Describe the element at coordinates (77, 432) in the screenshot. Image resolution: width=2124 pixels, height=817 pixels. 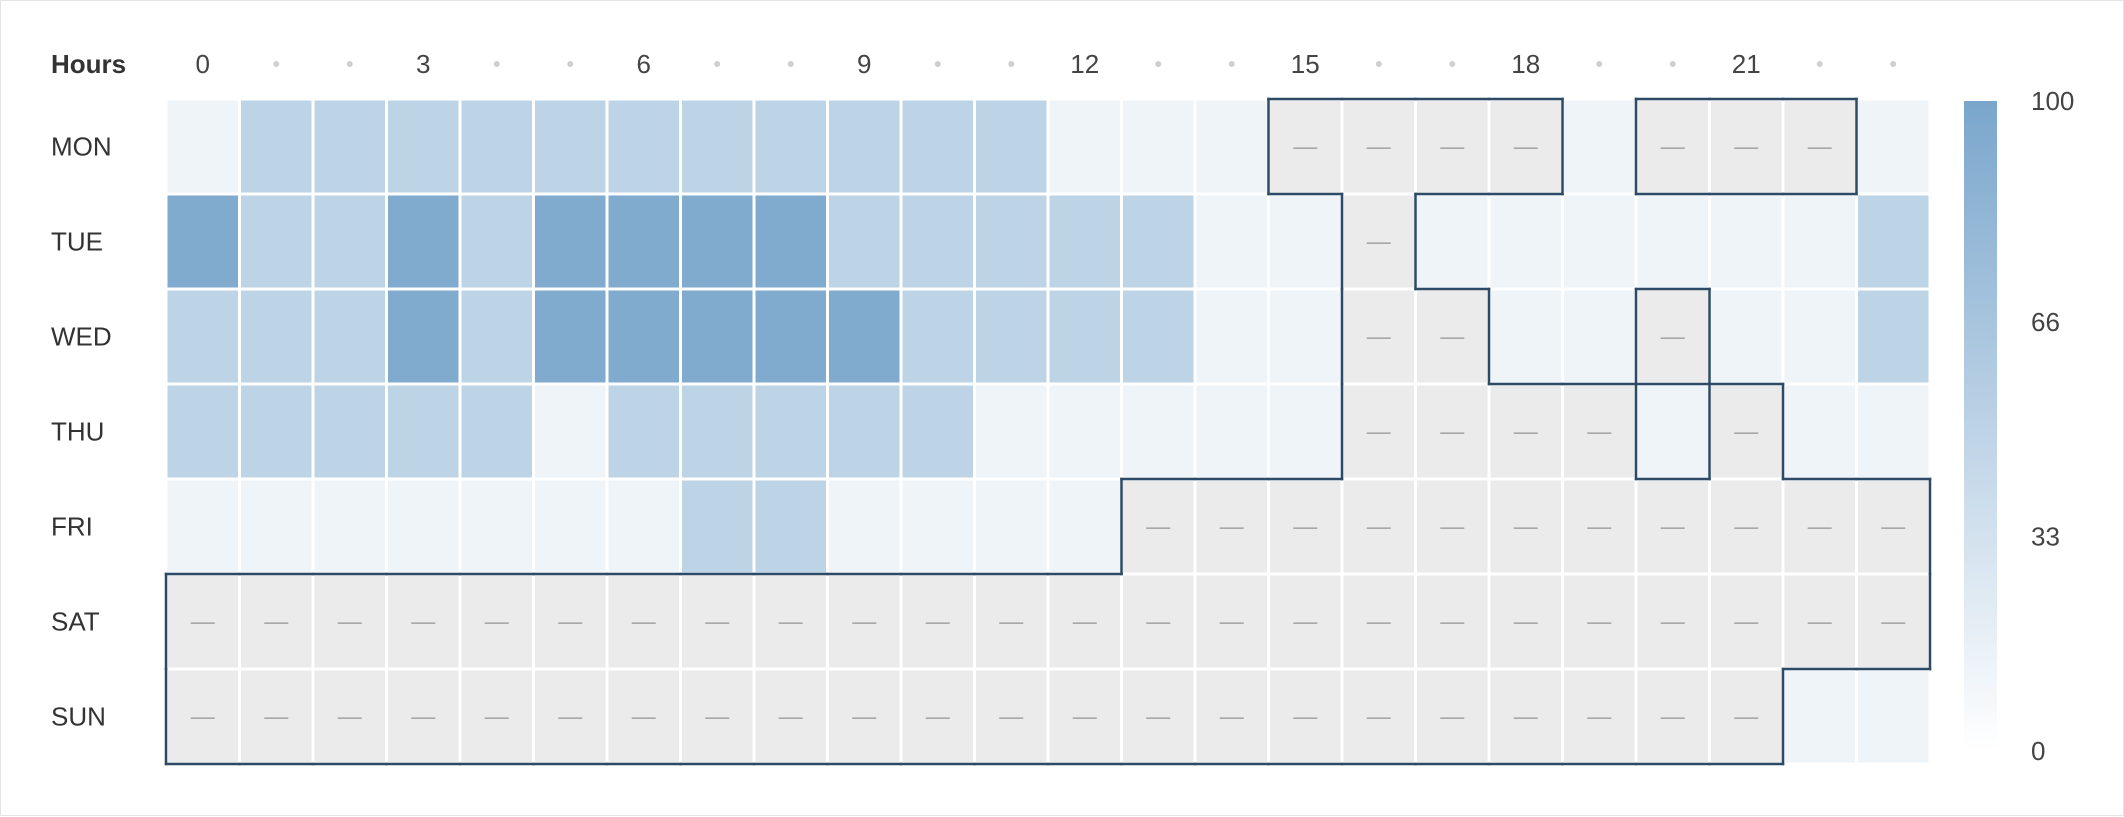
I see `day-label-thu: THU` at that location.